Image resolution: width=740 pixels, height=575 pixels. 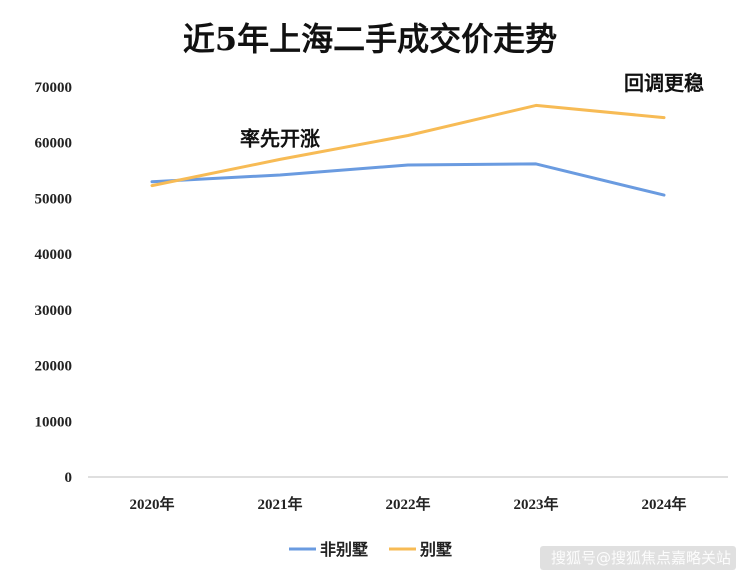 I want to click on annotation-label: 率先开涨, so click(x=280, y=139).